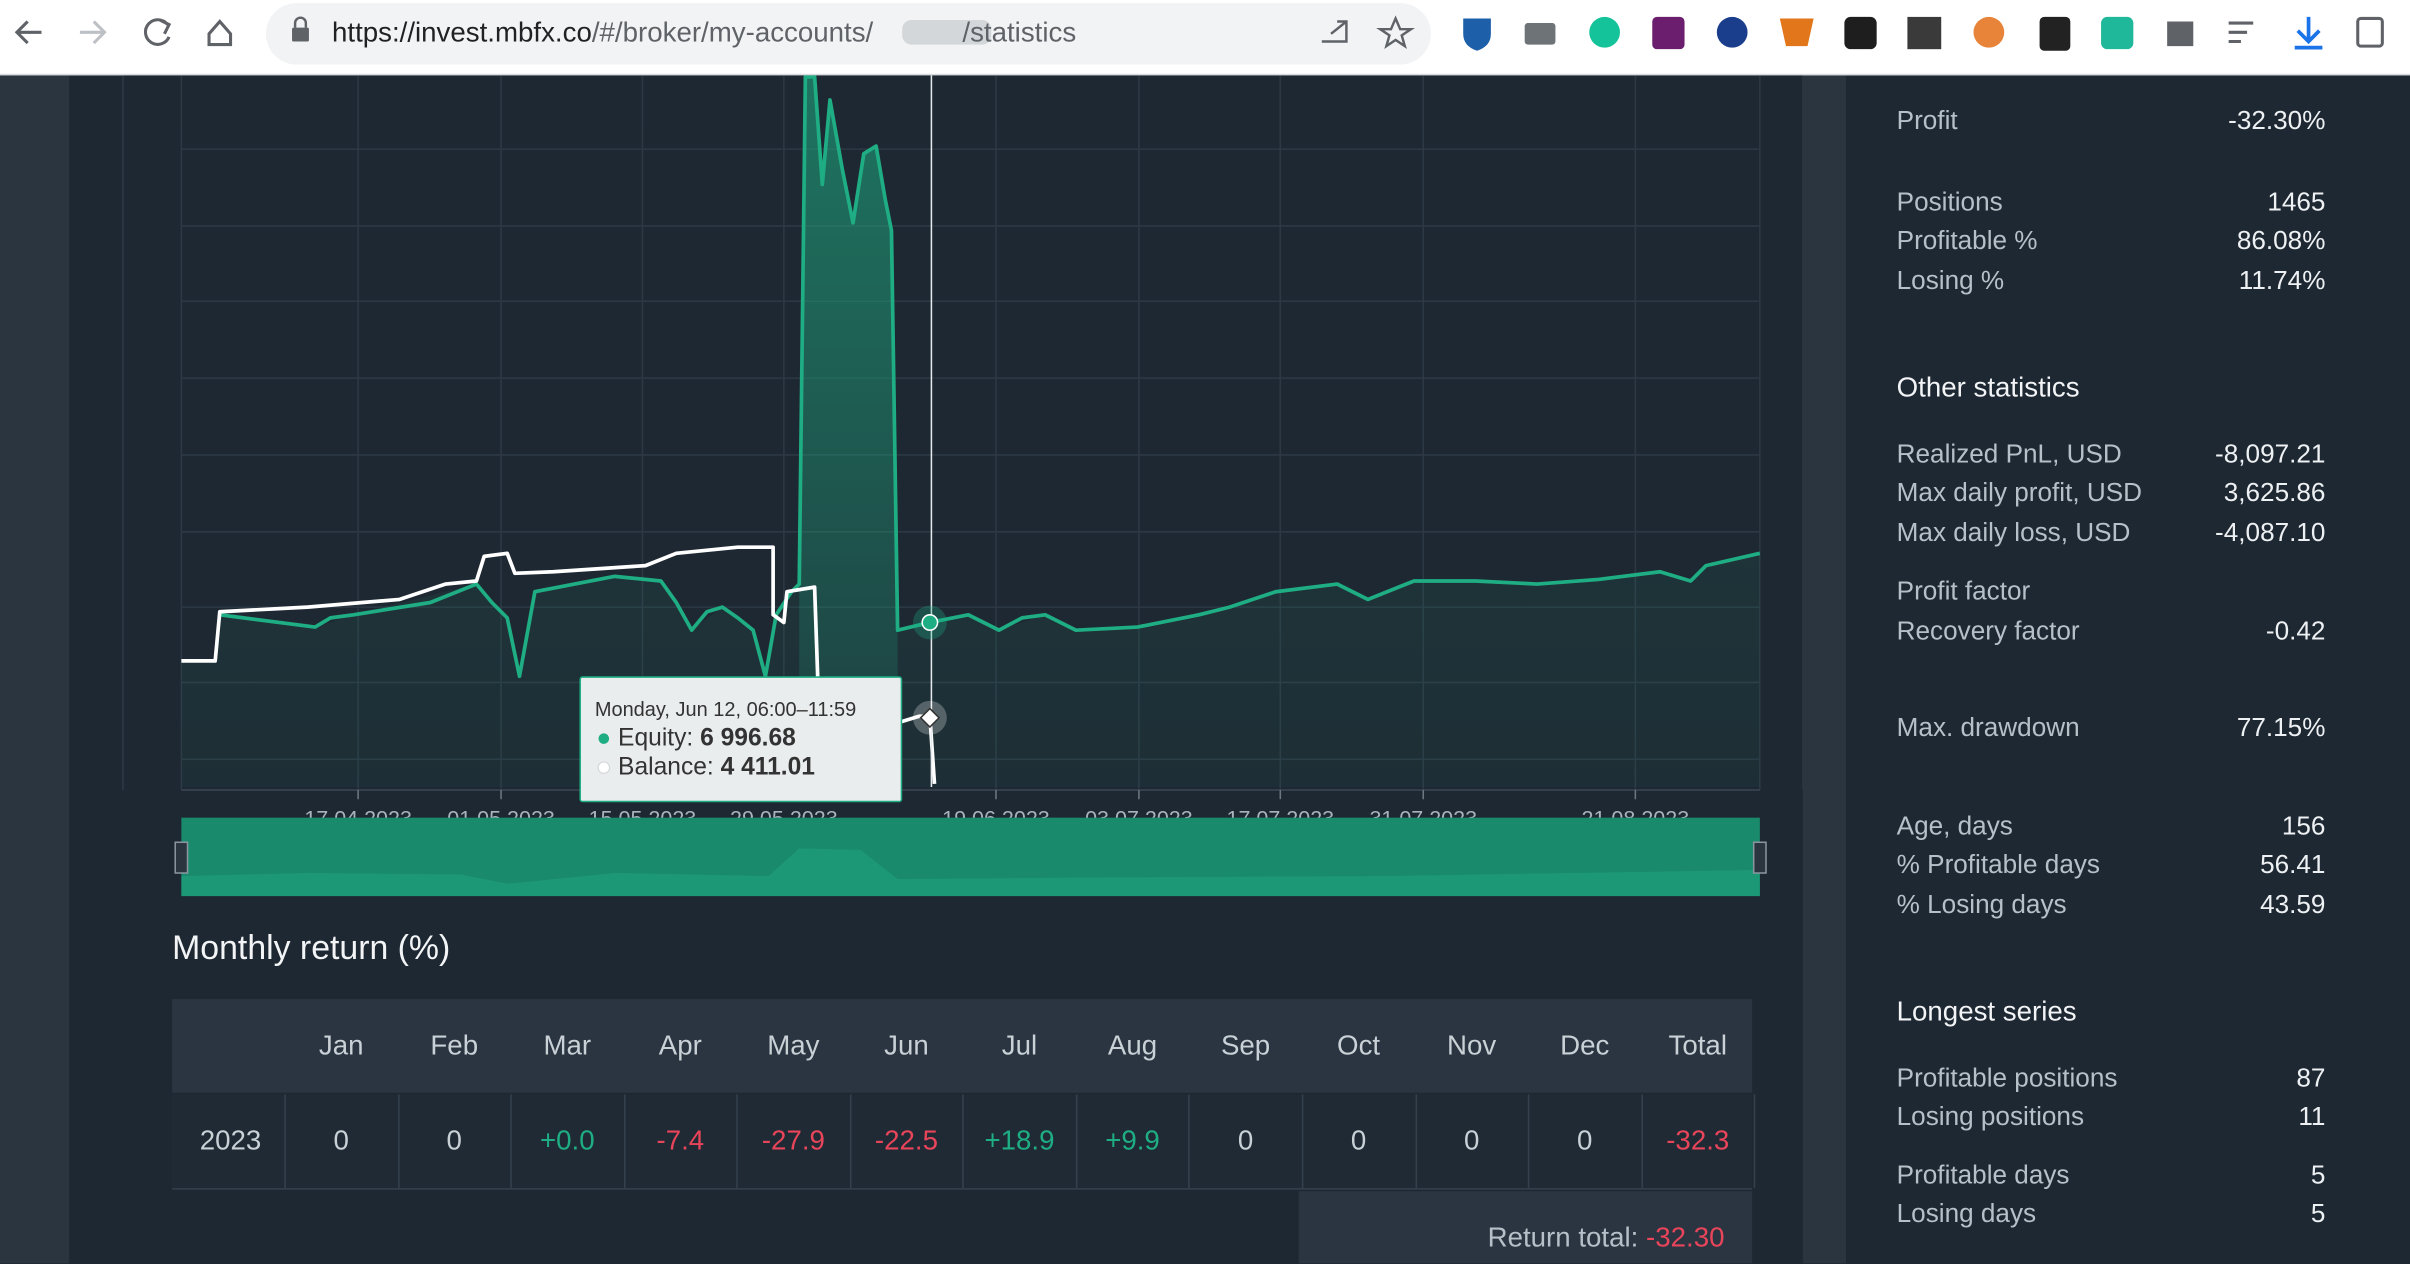  I want to click on return-total: Return total: -32.30, so click(1606, 1238).